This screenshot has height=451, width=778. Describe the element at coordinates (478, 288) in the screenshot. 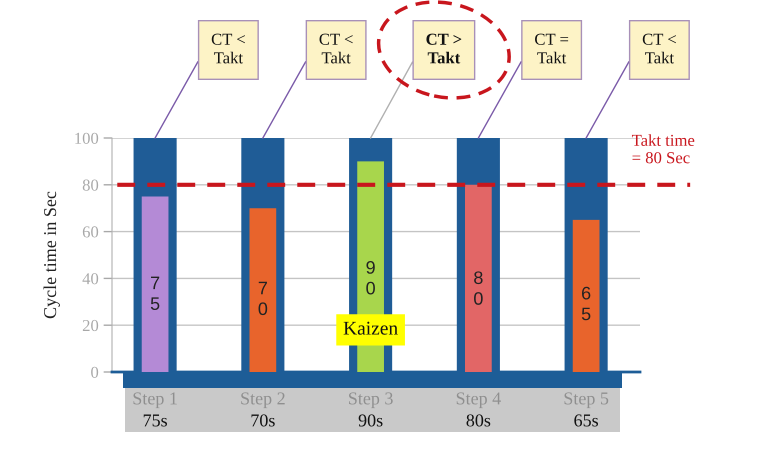

I see `data-label: 8 0` at that location.